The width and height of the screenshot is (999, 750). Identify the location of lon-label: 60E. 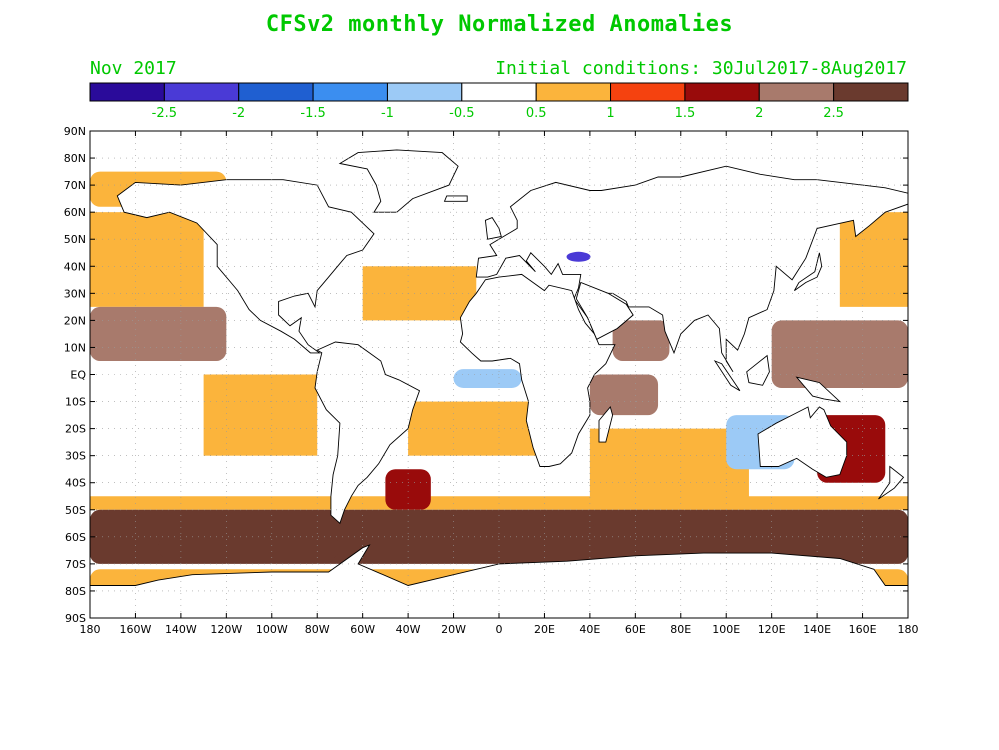
(635, 629).